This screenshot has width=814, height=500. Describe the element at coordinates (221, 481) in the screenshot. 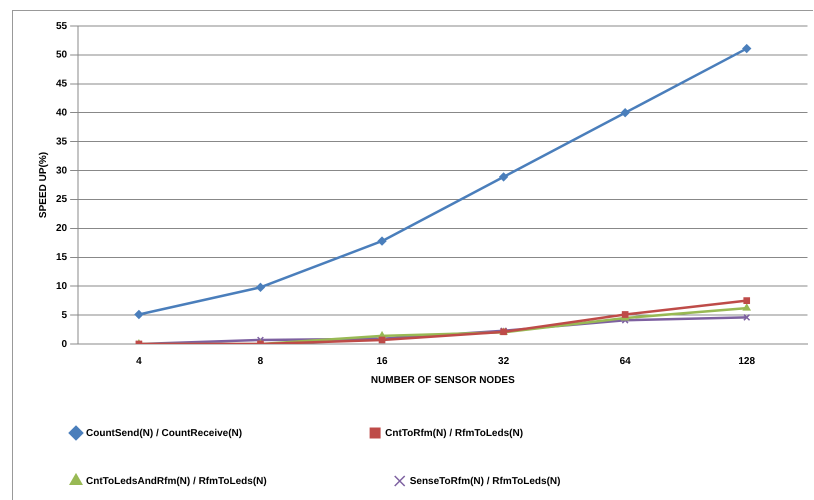

I see `legend-label: CntToLedsAndRfm(N) / RfmToLeds(N)` at that location.